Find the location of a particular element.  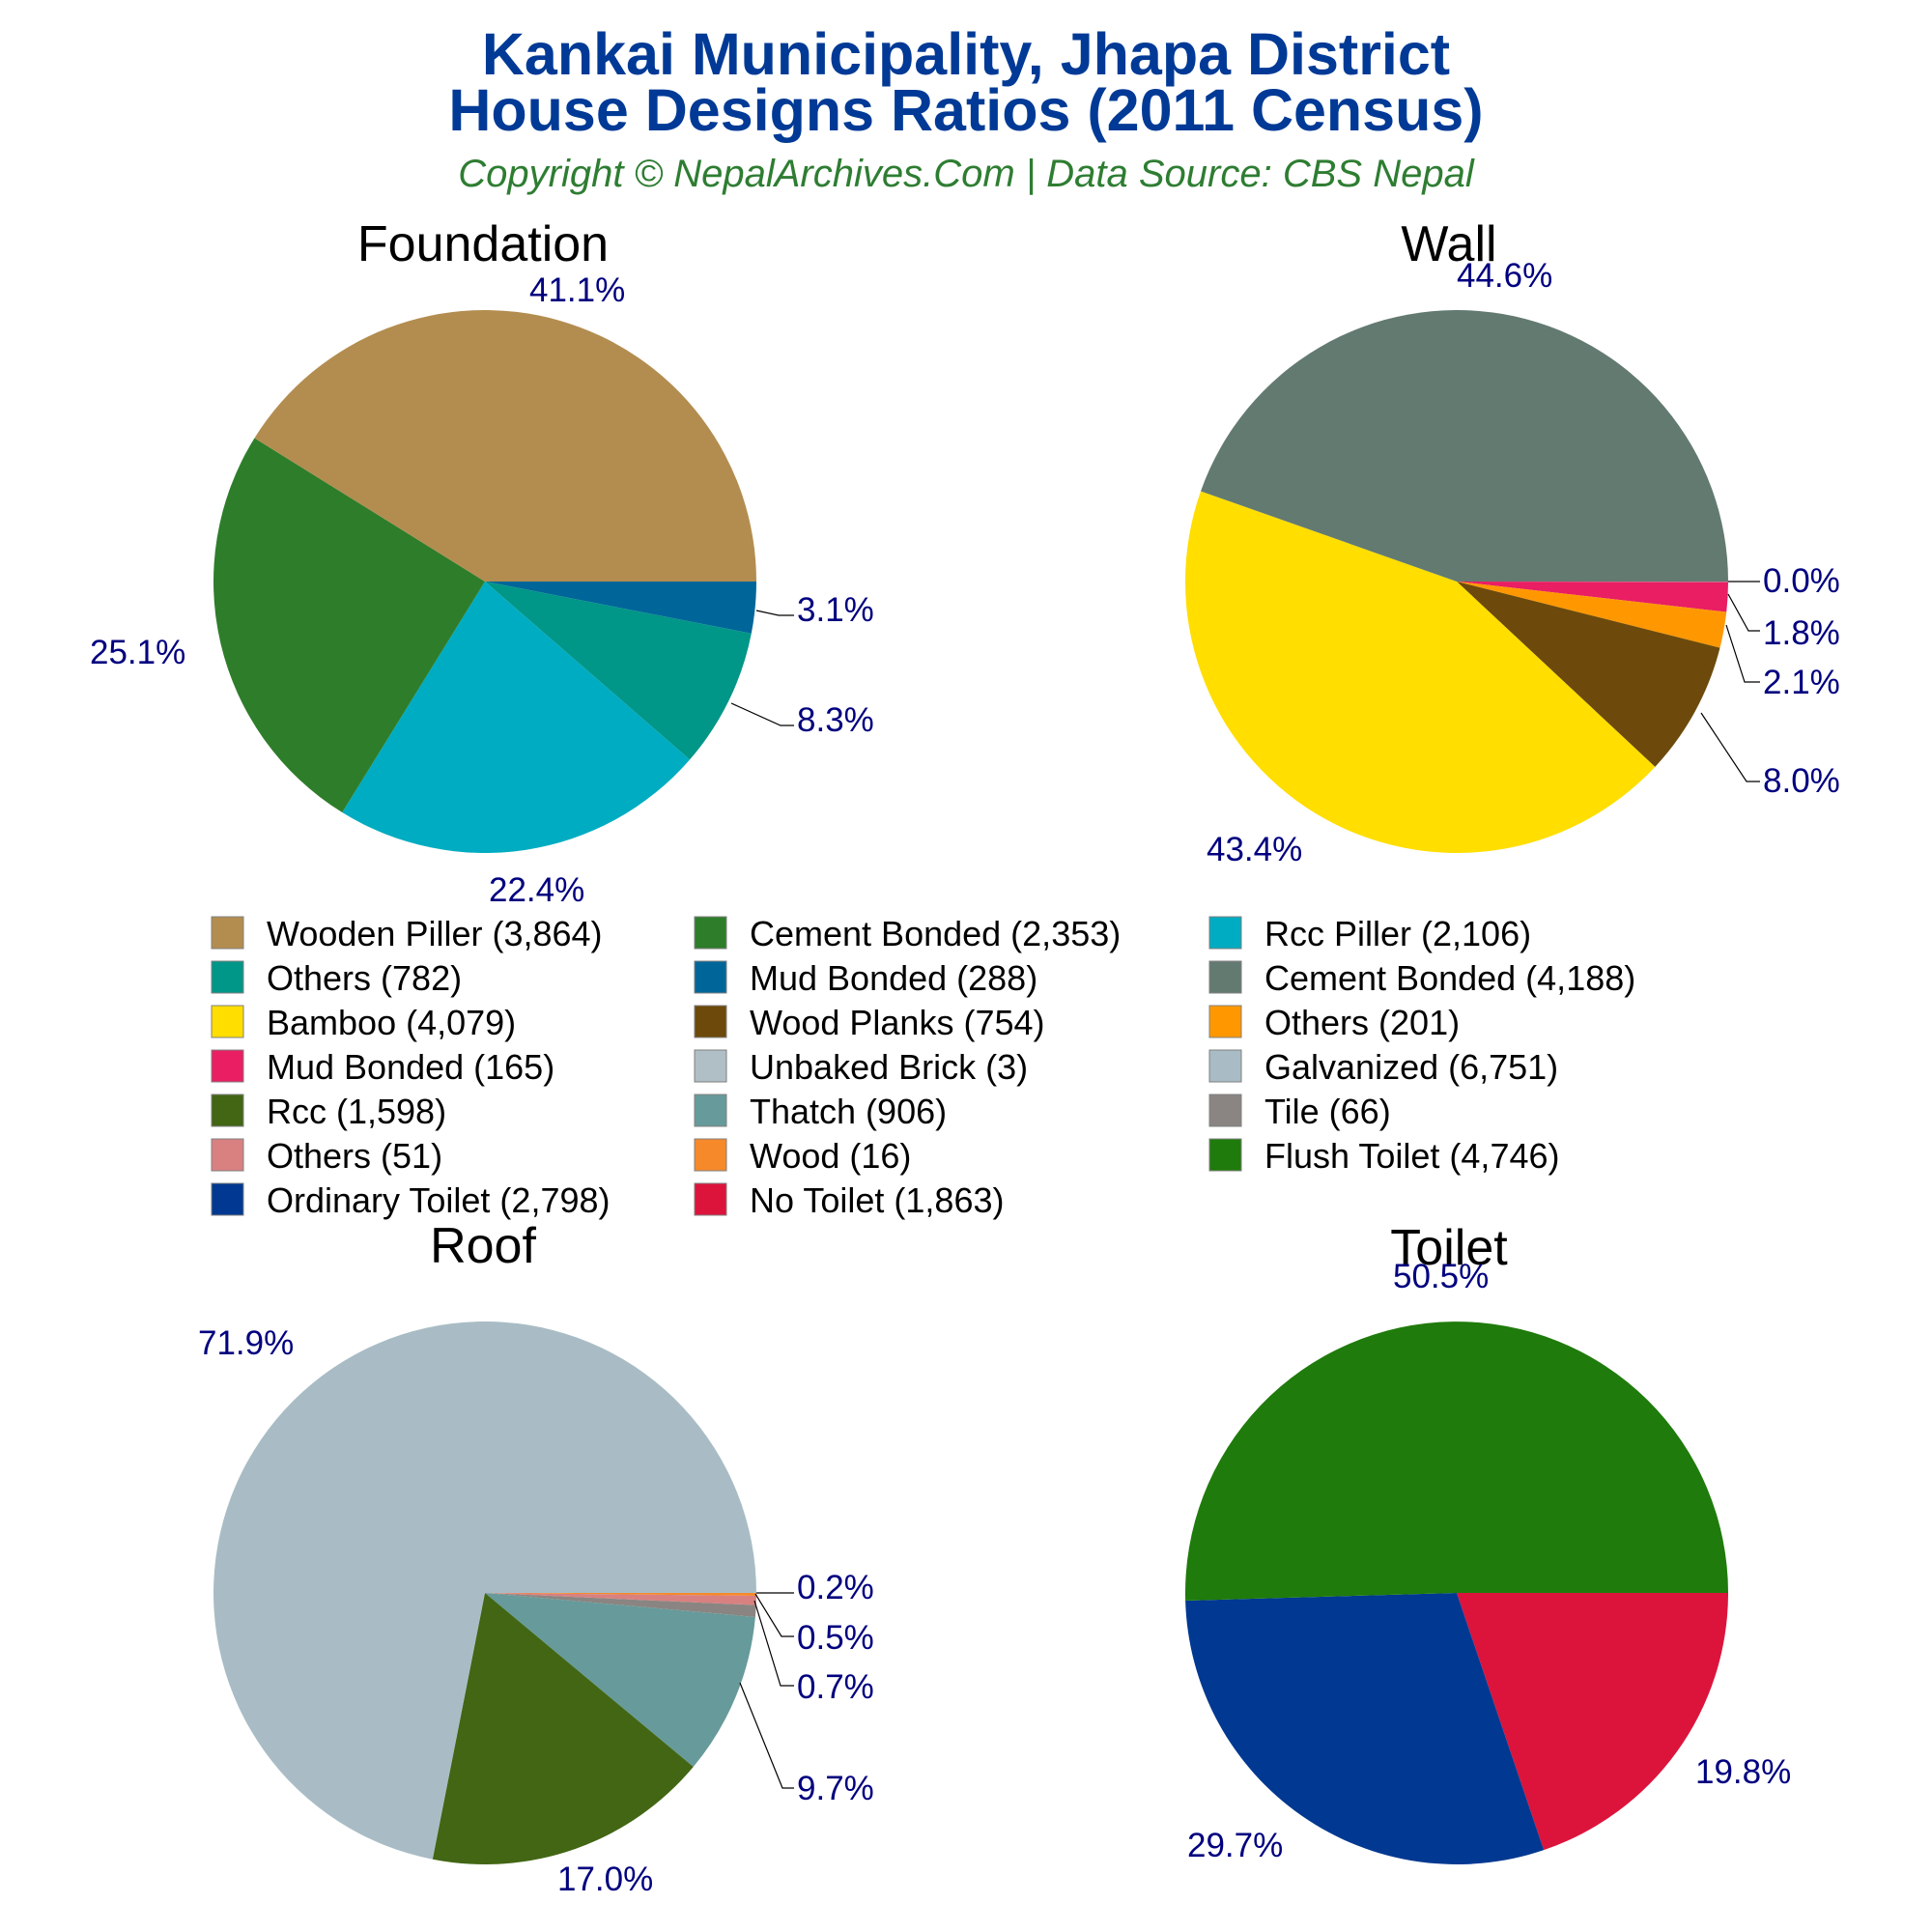

legend-item: Wood Planks (754) is located at coordinates (869, 1022).